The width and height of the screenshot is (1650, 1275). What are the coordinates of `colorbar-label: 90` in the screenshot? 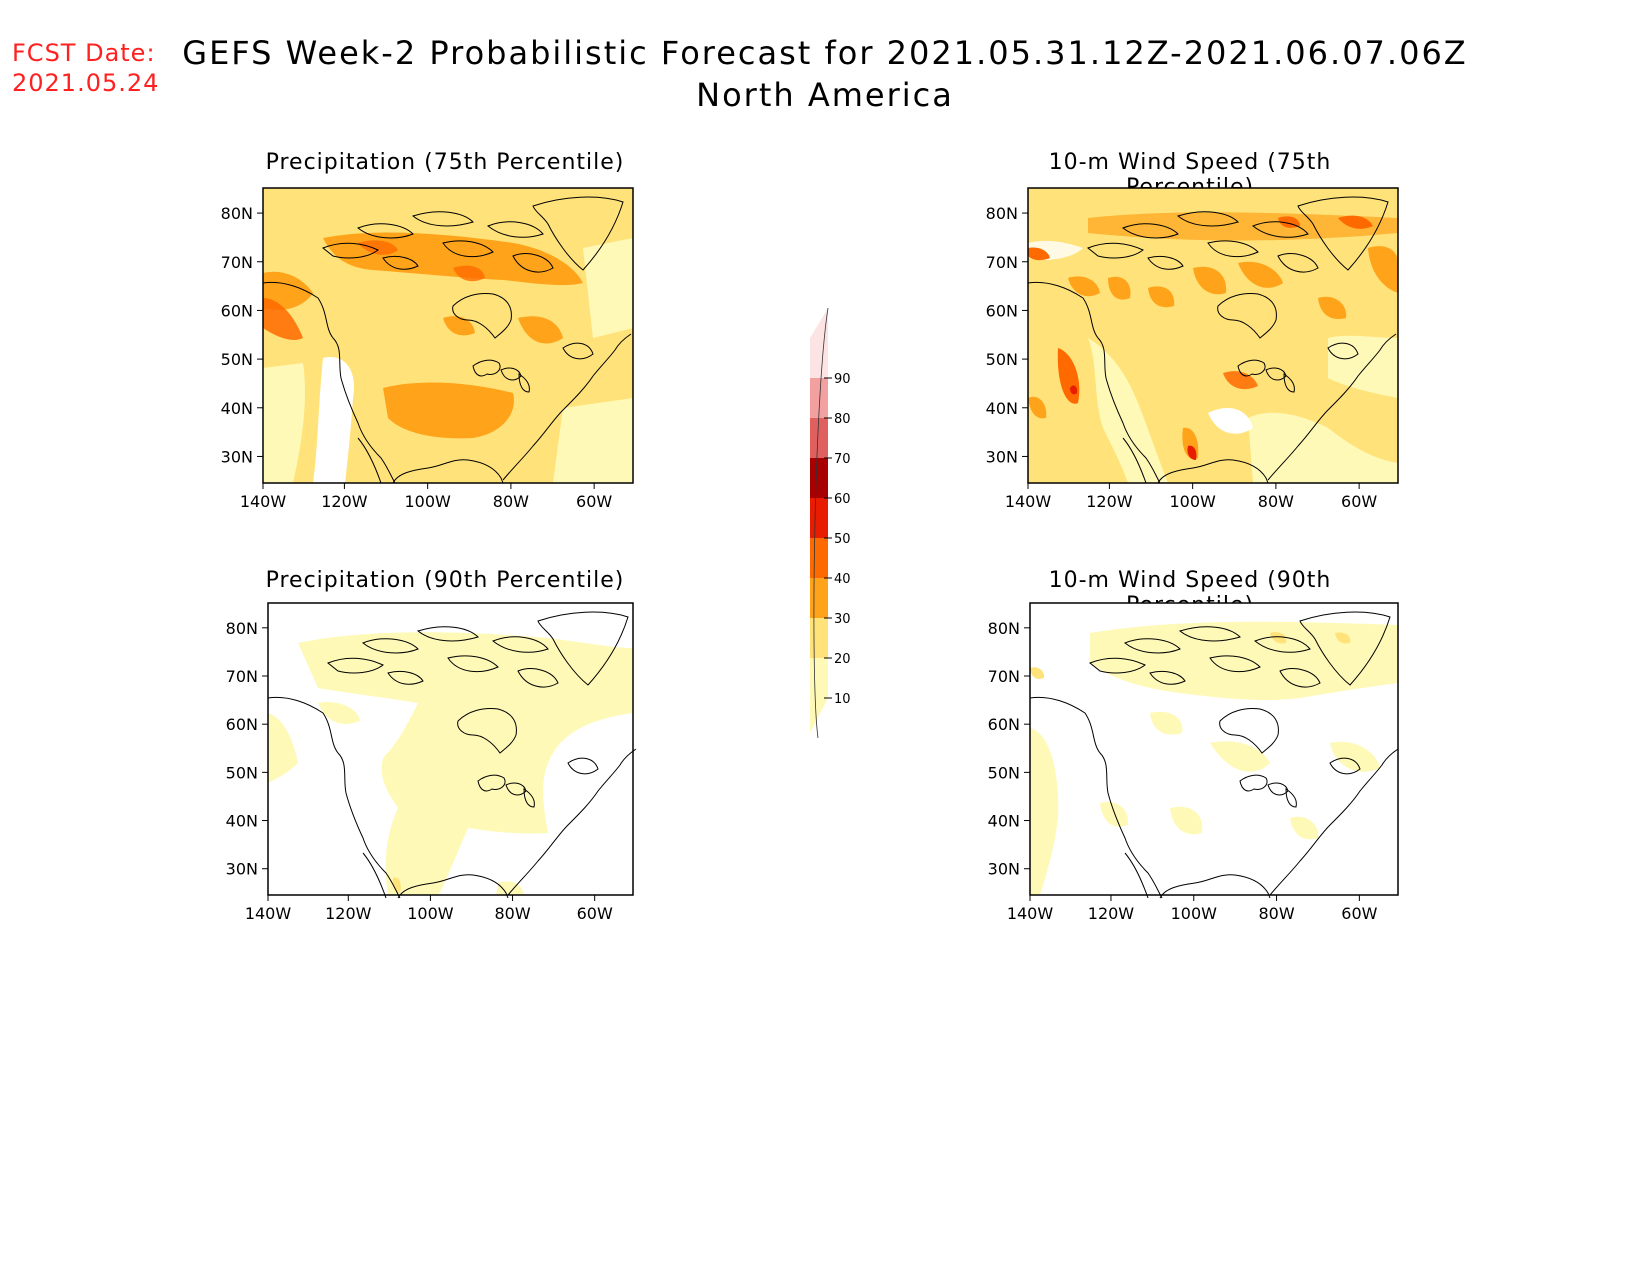 It's located at (842, 379).